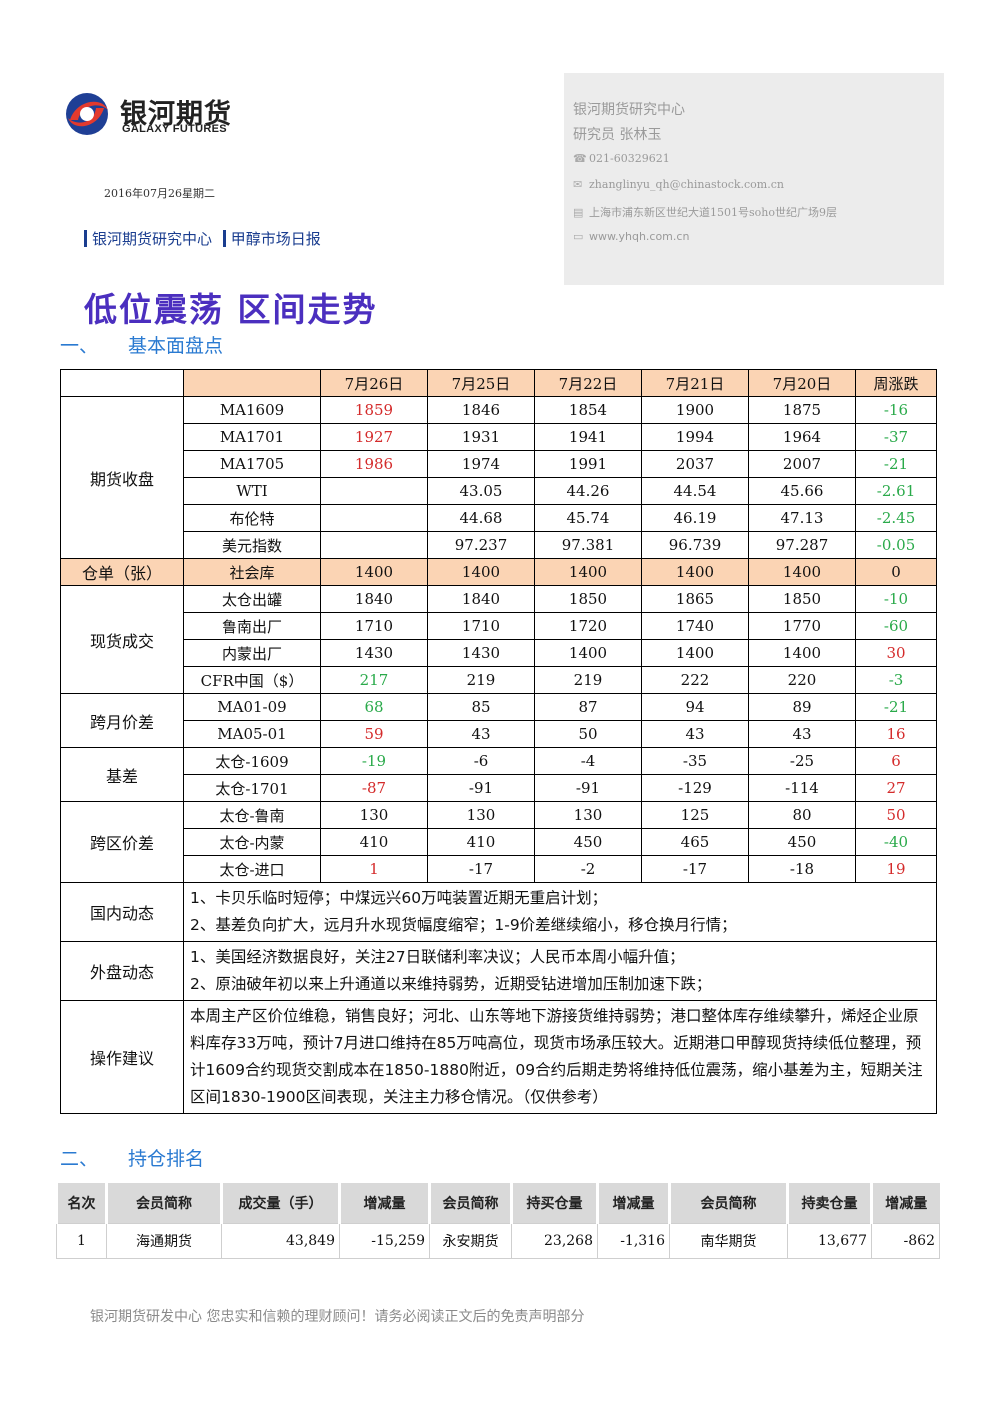 Image resolution: width=992 pixels, height=1403 pixels. Describe the element at coordinates (588, 437) in the screenshot. I see `value-cell: 1941` at that location.